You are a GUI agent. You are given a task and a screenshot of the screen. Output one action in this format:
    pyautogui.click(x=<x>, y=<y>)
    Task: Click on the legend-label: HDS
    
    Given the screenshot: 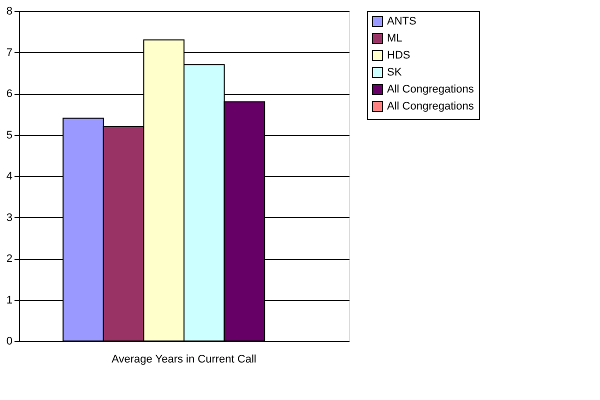 What is the action you would take?
    pyautogui.click(x=398, y=56)
    